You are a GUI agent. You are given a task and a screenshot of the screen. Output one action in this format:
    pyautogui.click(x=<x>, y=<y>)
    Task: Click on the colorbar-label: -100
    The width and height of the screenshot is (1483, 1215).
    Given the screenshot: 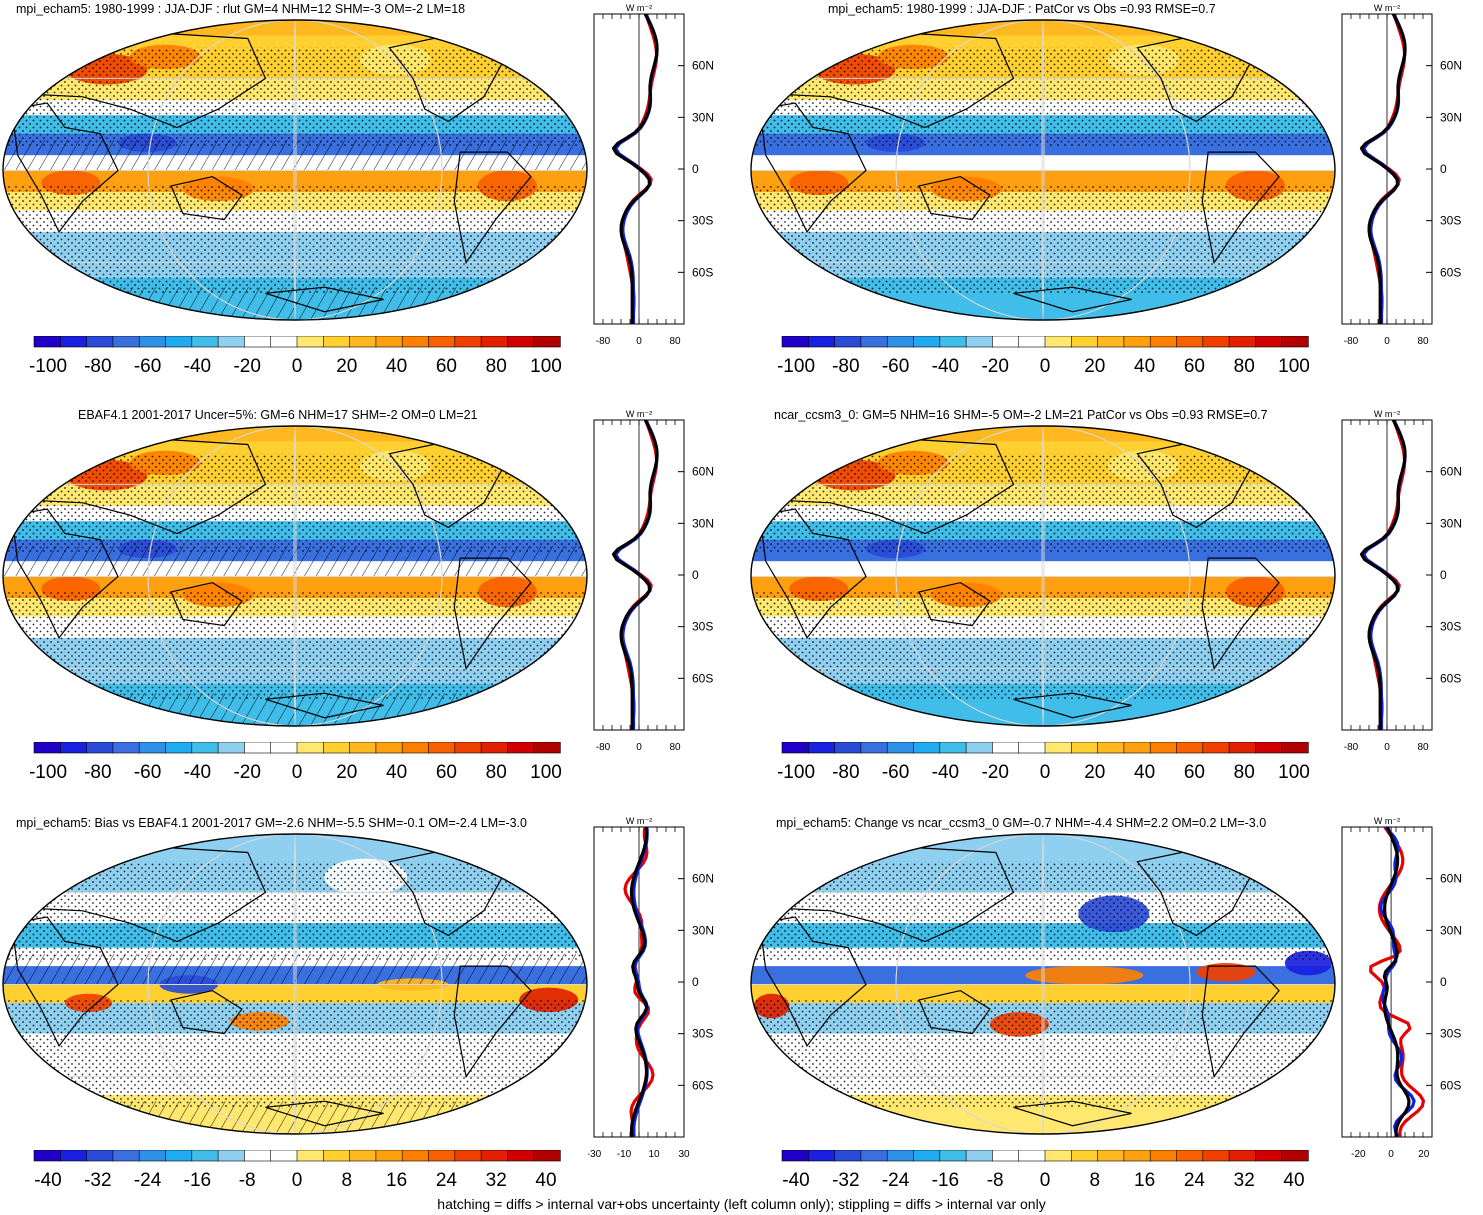 What is the action you would take?
    pyautogui.click(x=48, y=366)
    